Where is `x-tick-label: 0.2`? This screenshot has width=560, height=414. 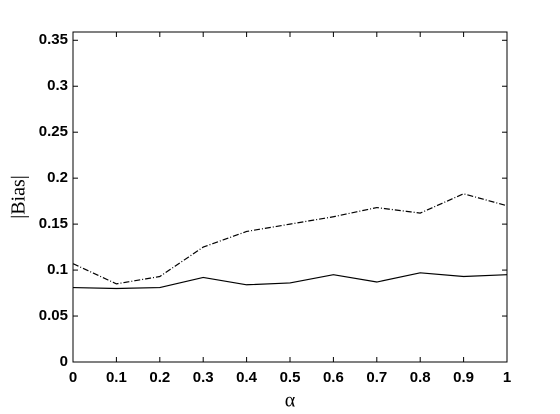
x-tick-label: 0.2 is located at coordinates (159, 377).